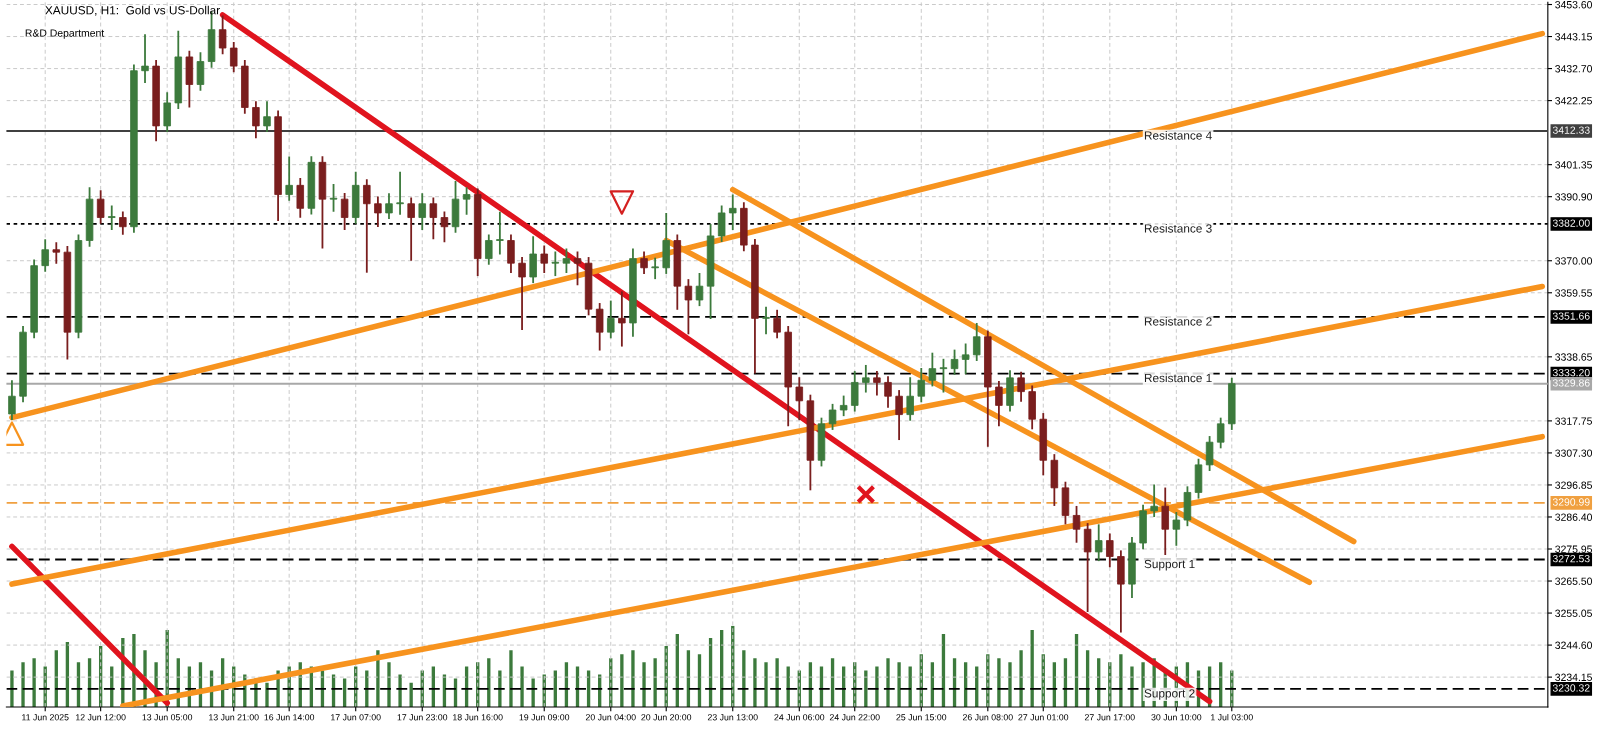 This screenshot has height=738, width=1599. What do you see at coordinates (1574, 645) in the screenshot?
I see `y-tick-label: 3244.60` at bounding box center [1574, 645].